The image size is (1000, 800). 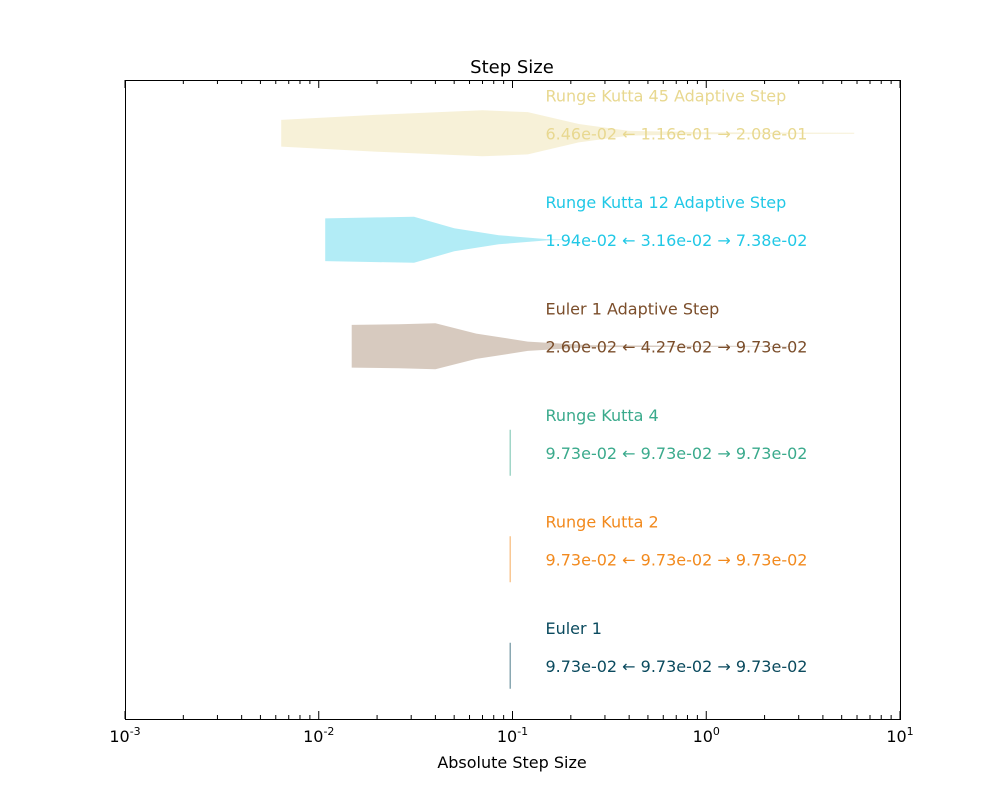 What do you see at coordinates (665, 95) in the screenshot?
I see `series-name-label: Runge Kutta 45 Adaptive Step` at bounding box center [665, 95].